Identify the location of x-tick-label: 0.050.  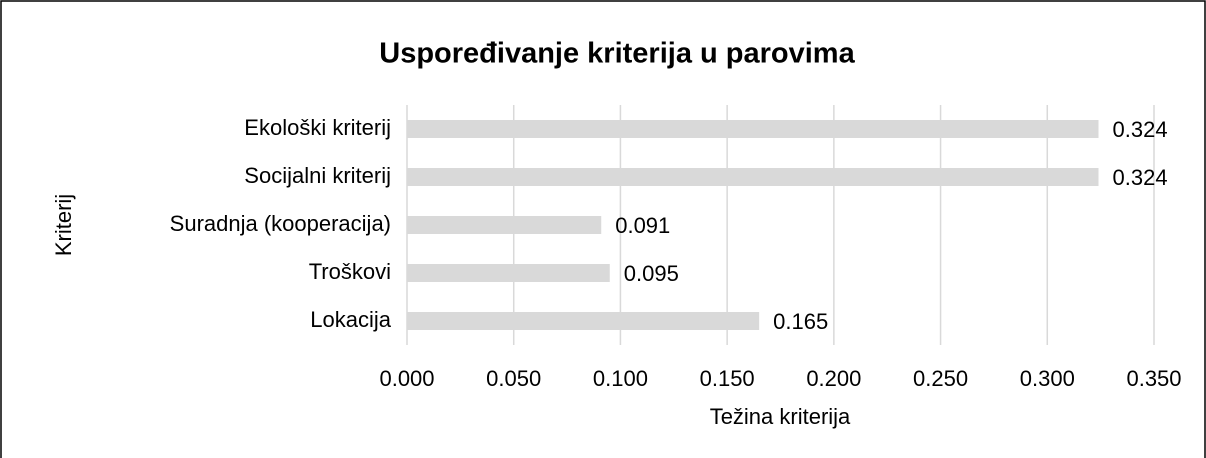
(513, 378).